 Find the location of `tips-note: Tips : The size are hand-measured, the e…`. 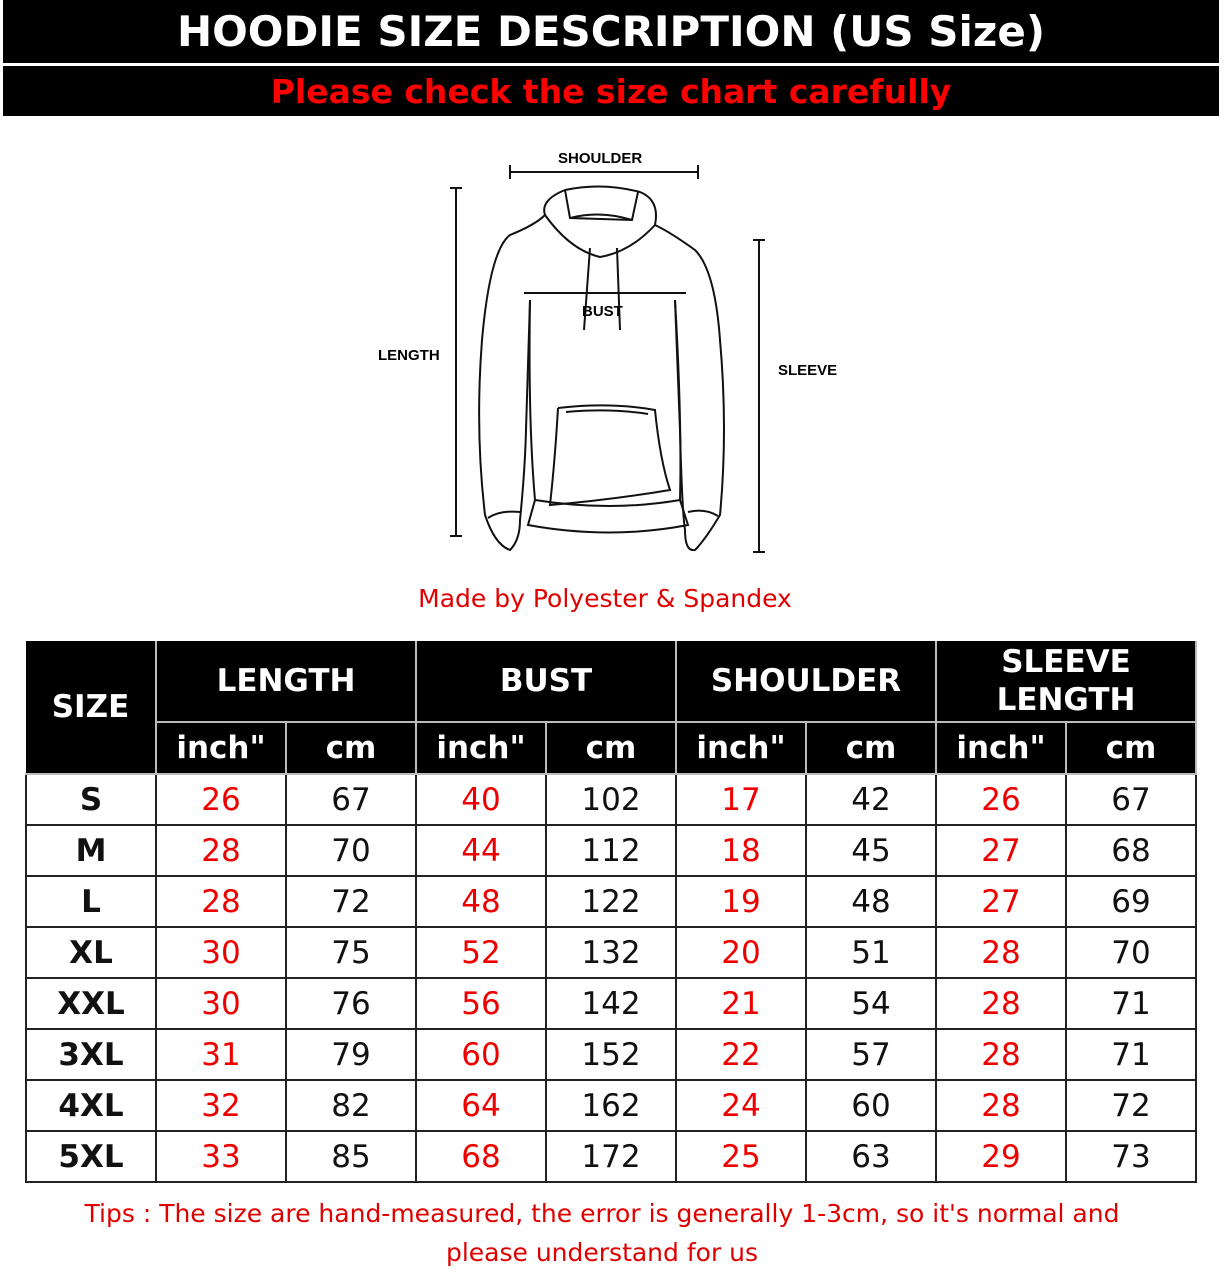

tips-note: Tips : The size are hand-measured, the e… is located at coordinates (602, 1233).